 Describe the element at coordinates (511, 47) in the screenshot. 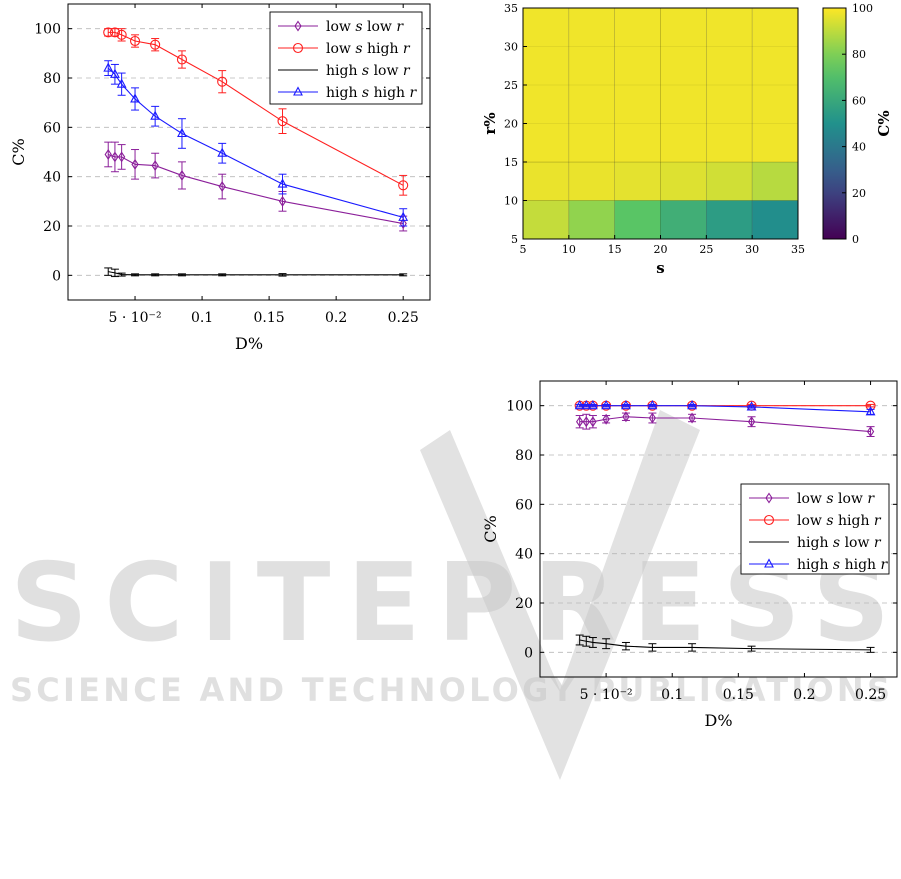

I see `y-tick-label: 30` at that location.